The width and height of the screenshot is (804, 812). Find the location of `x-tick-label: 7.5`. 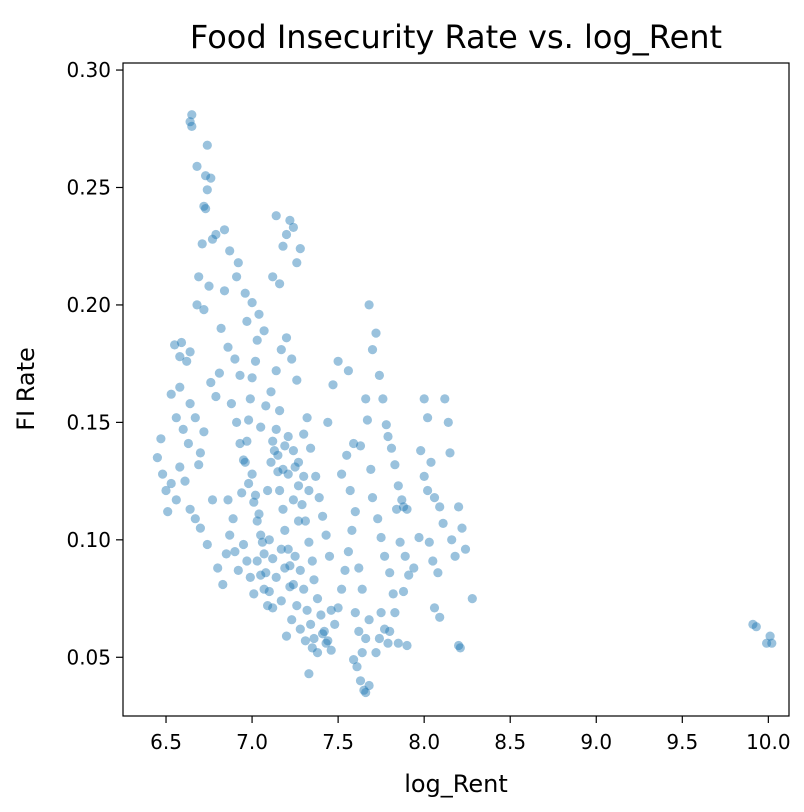

x-tick-label: 7.5 is located at coordinates (338, 742).